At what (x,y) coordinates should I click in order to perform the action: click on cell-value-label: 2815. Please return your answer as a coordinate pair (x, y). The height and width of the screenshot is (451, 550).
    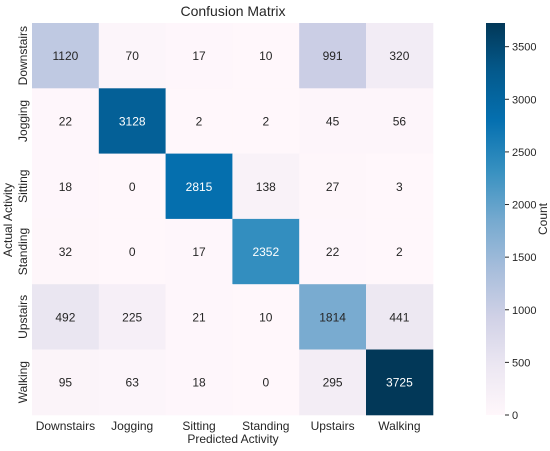
    Looking at the image, I should click on (199, 187).